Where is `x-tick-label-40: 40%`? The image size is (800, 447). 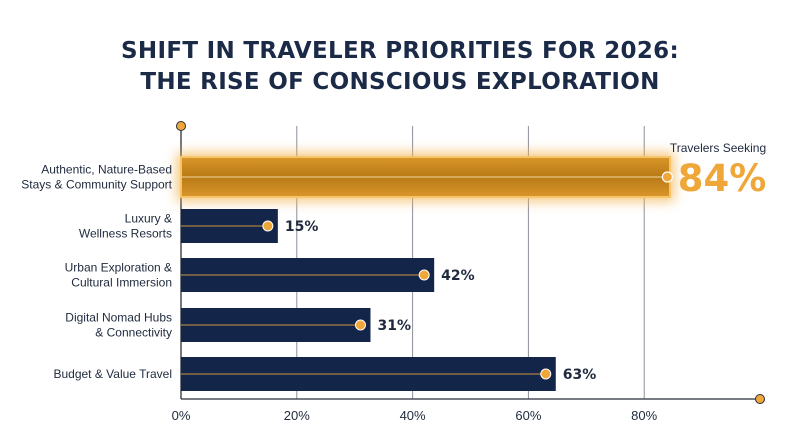 x-tick-label-40: 40% is located at coordinates (413, 415).